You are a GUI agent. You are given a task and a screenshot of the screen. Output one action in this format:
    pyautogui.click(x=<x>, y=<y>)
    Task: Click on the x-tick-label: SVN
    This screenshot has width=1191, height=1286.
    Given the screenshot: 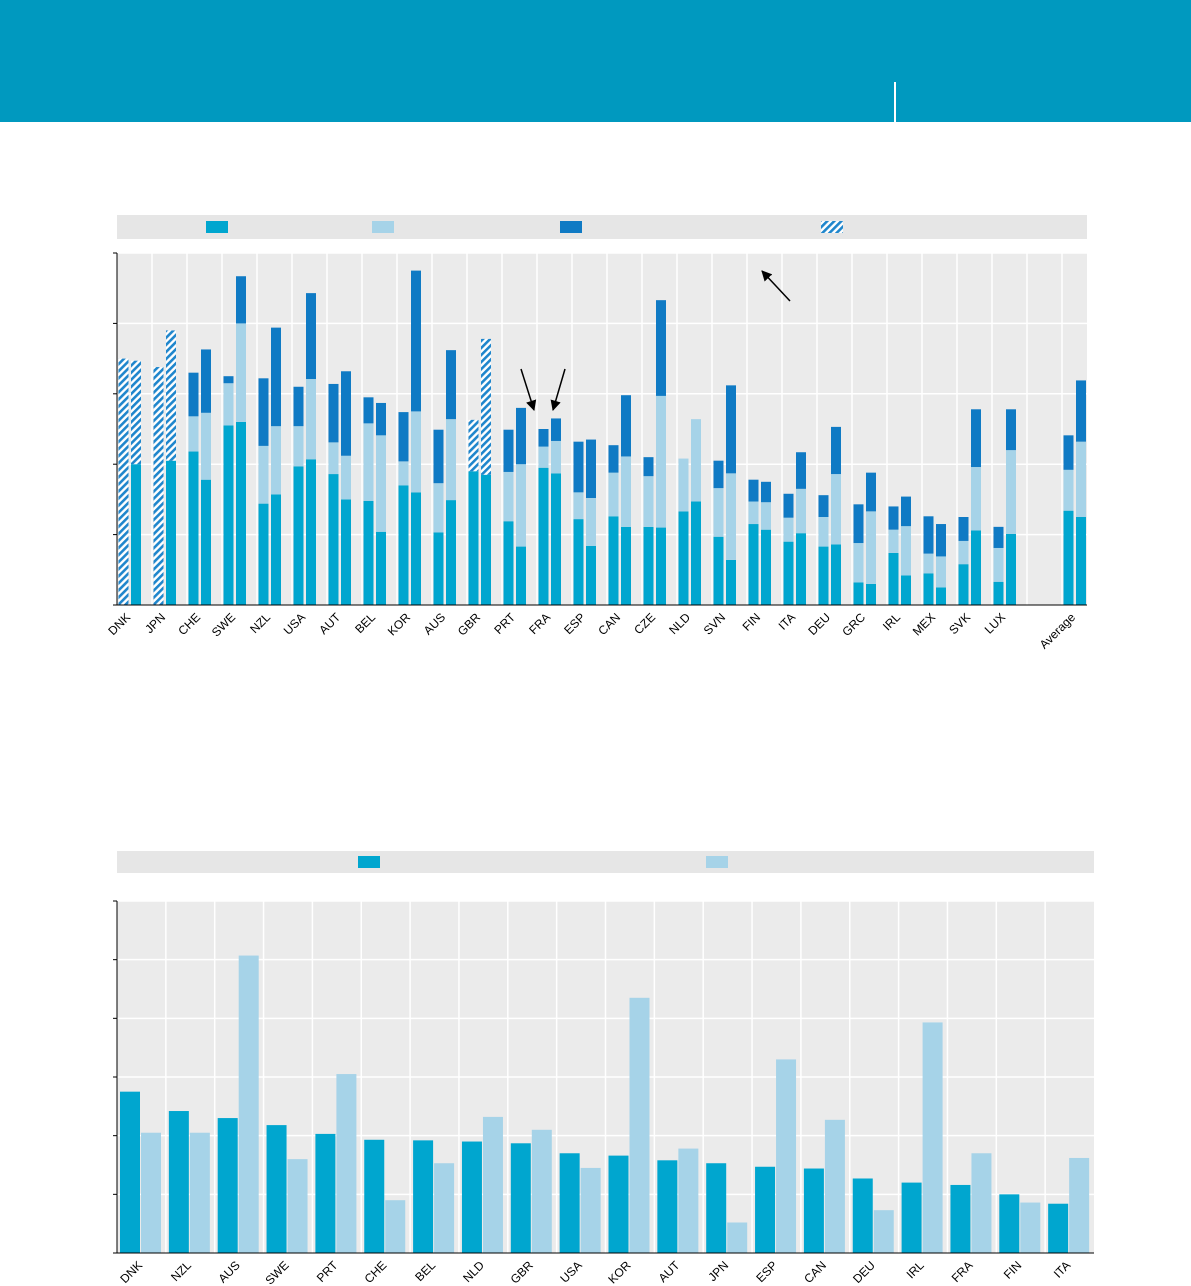 What is the action you would take?
    pyautogui.click(x=714, y=623)
    